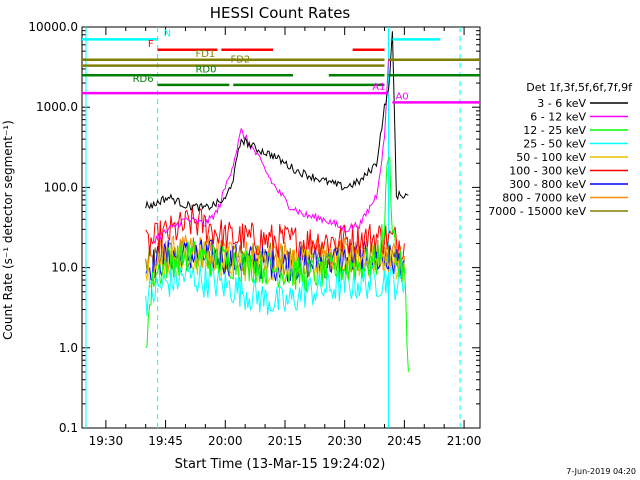  I want to click on legend-entry-label: 7000 - 15000 keV, so click(537, 211).